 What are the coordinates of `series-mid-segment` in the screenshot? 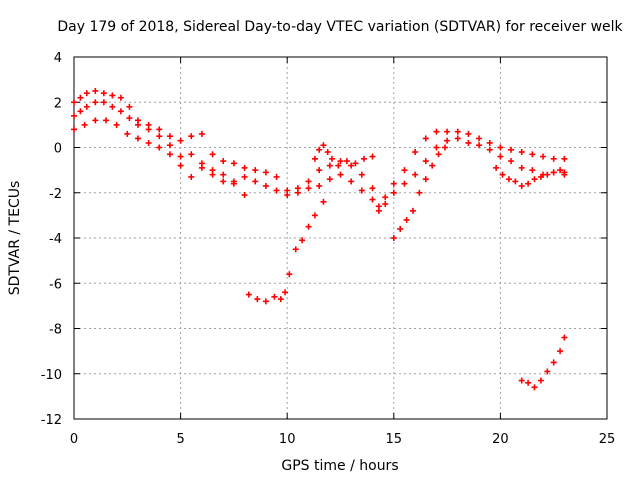 It's located at (286, 251).